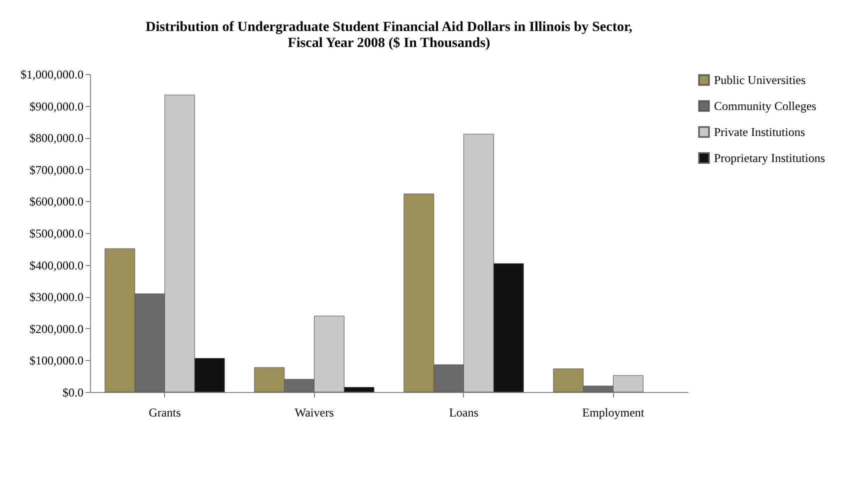  I want to click on legend-label: Proprietary Institutions, so click(770, 158).